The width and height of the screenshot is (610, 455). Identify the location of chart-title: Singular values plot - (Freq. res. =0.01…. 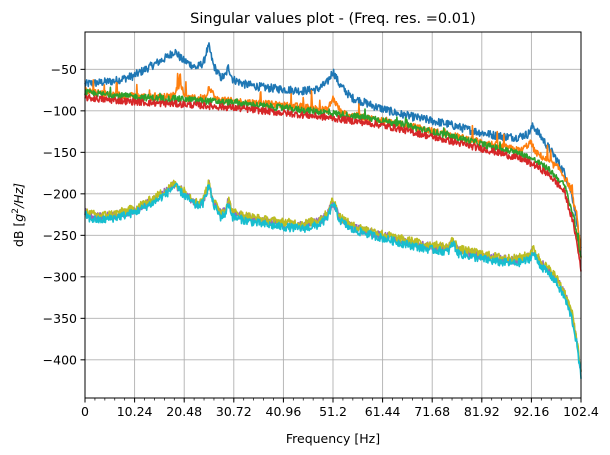
(333, 19).